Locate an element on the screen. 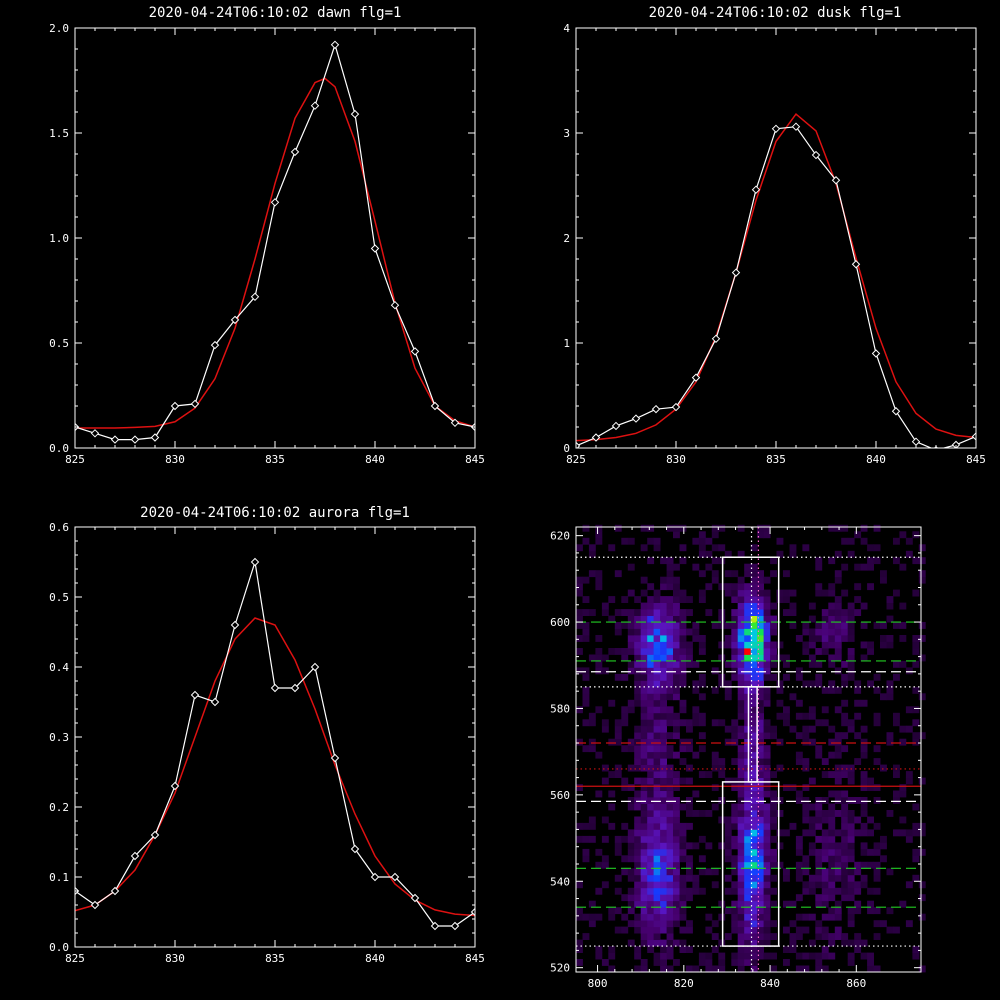 This screenshot has width=1000, height=1000. dawn-data-point is located at coordinates (455, 423).